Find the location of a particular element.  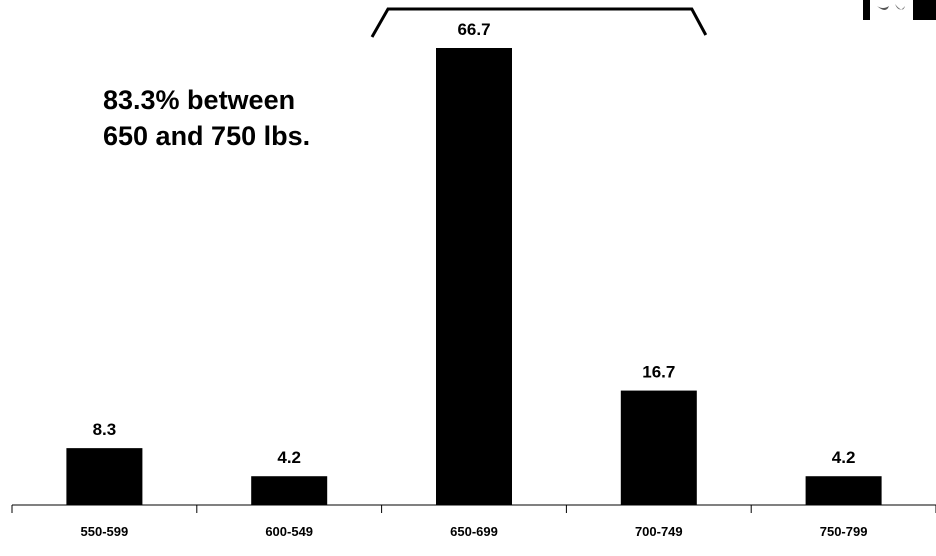

x-ticks-group is located at coordinates (473, 509).